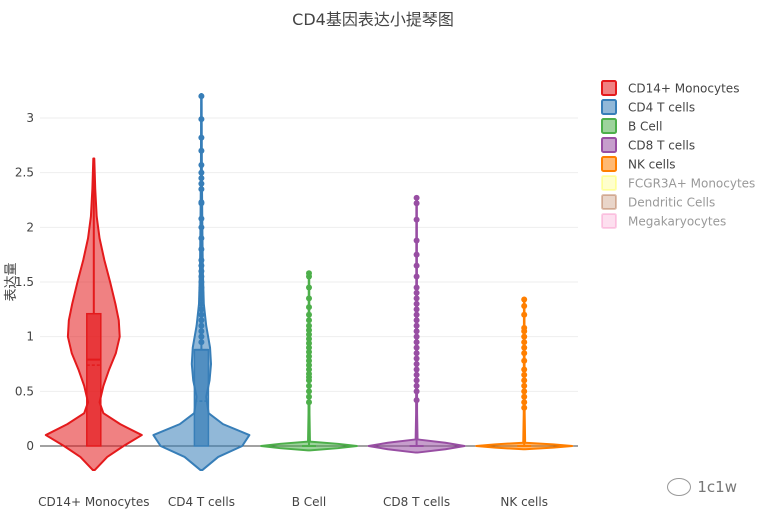 This screenshot has height=516, width=759. I want to click on violin-nk-cells, so click(524, 373).